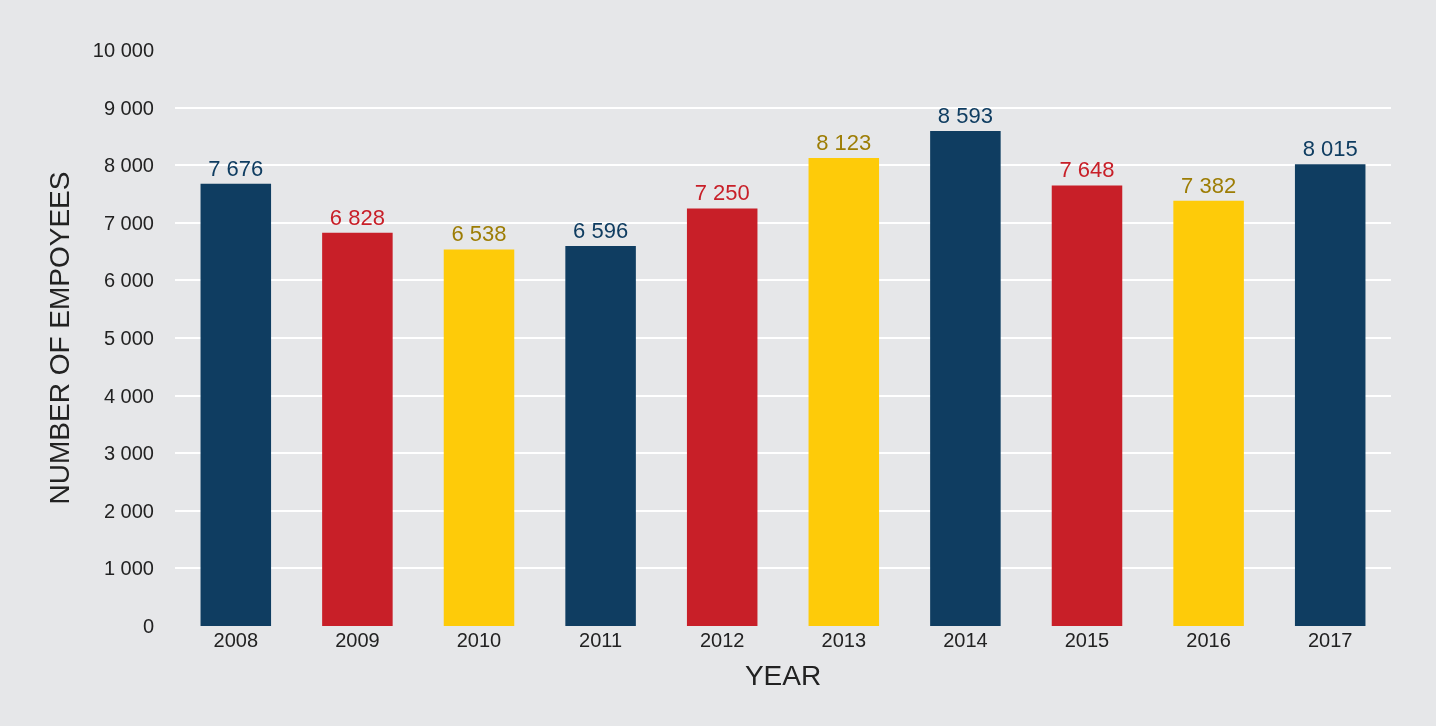  Describe the element at coordinates (357, 217) in the screenshot. I see `data-label: 6 828` at that location.